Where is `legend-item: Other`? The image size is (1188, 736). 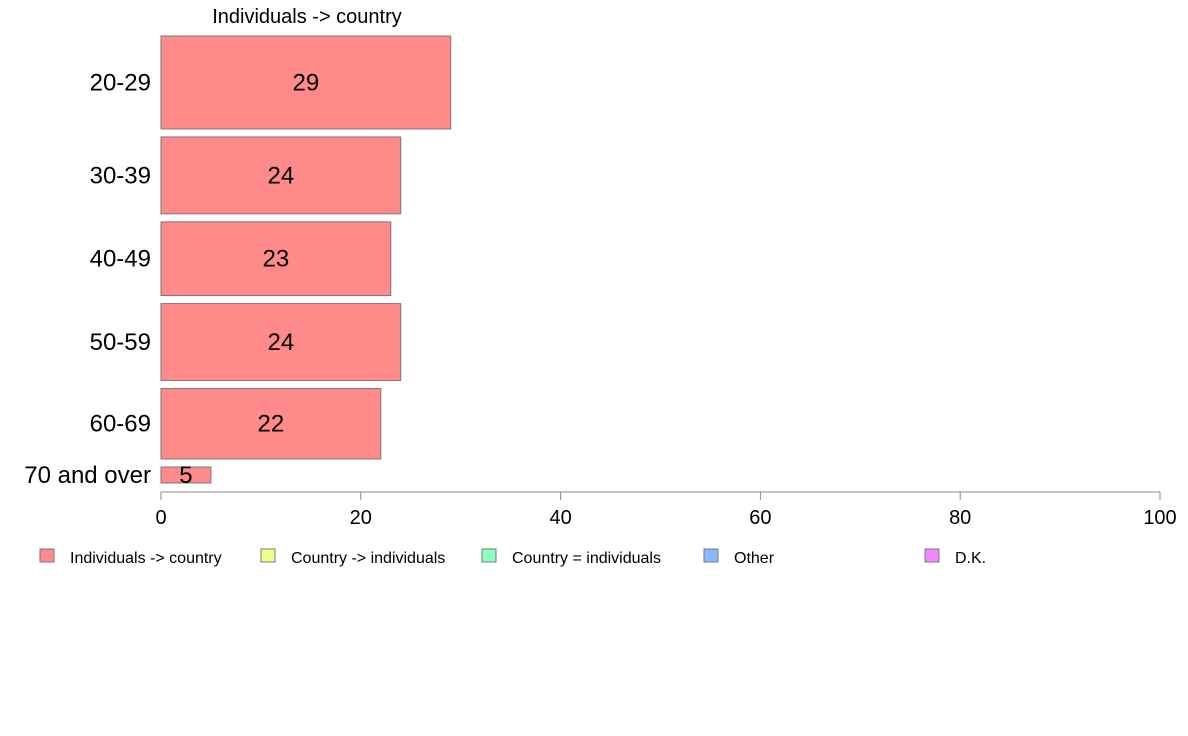 legend-item: Other is located at coordinates (739, 557).